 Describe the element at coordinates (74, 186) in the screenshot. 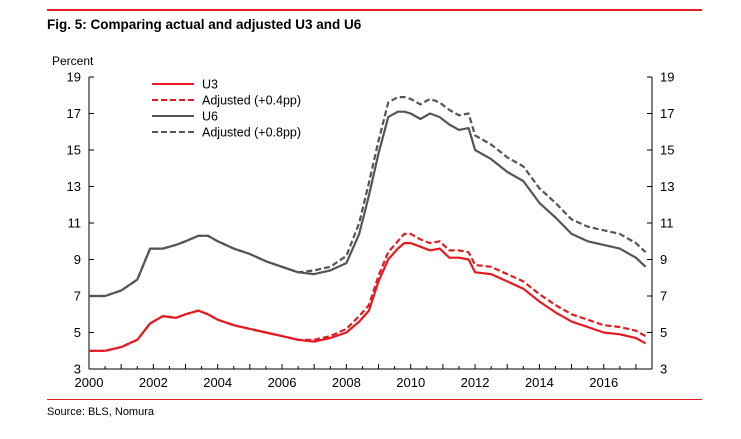

I see `y-tick-label-left: 13` at that location.